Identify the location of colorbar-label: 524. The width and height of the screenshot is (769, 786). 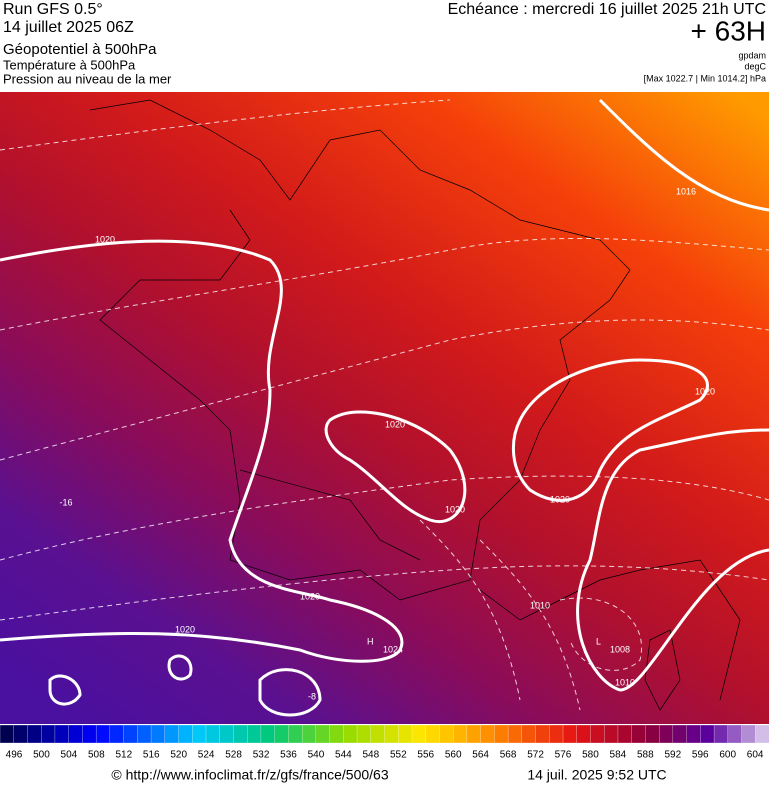
(206, 755).